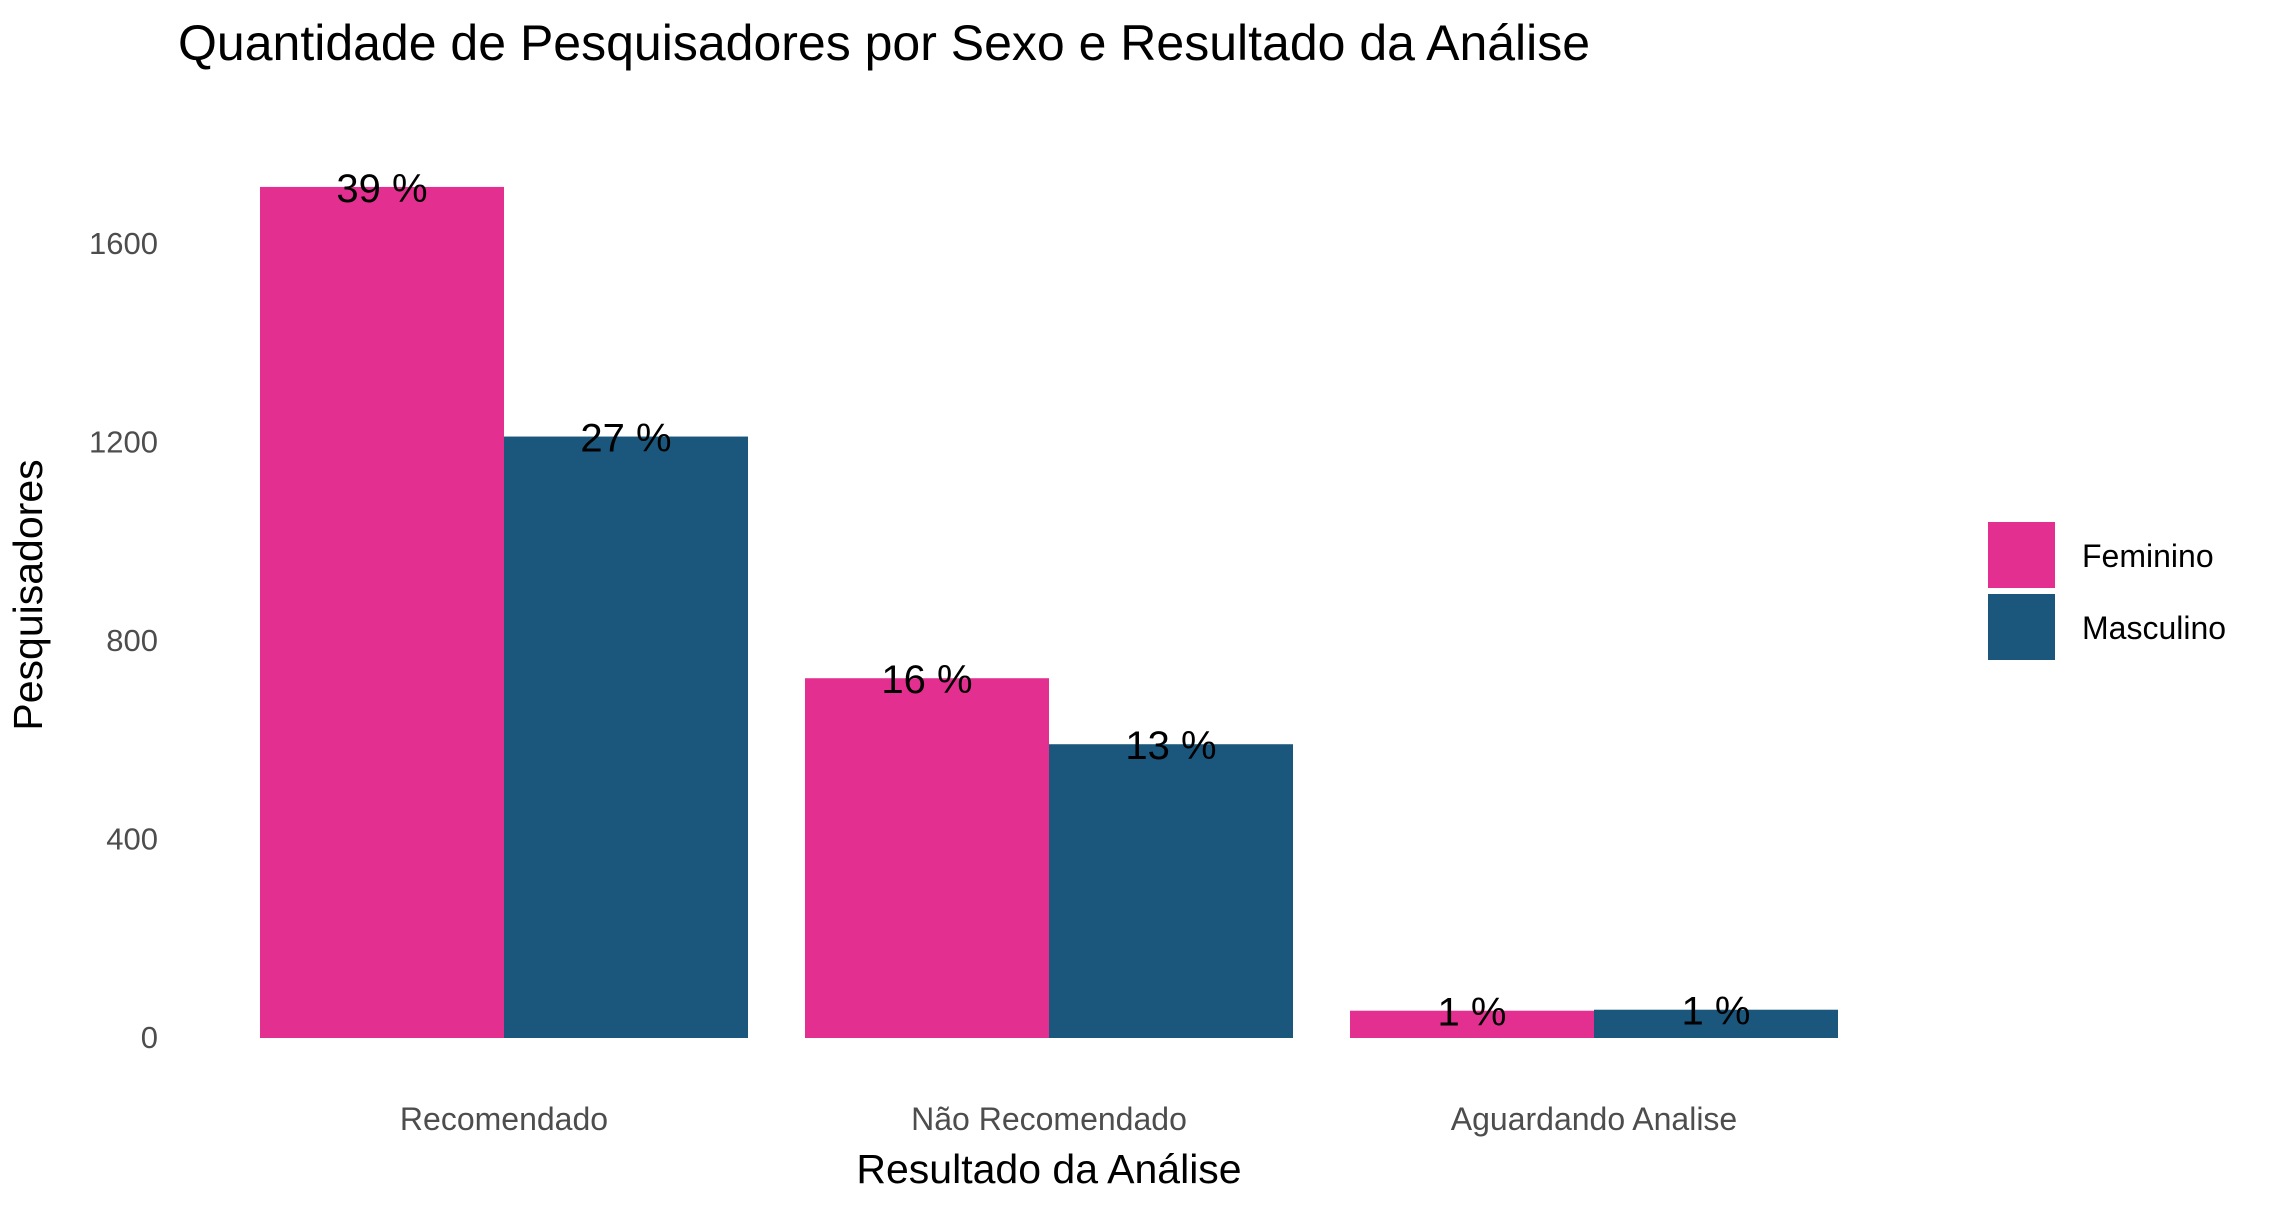 The width and height of the screenshot is (2282, 1213). Describe the element at coordinates (1170, 746) in the screenshot. I see `bar-data-label: 13 %` at that location.